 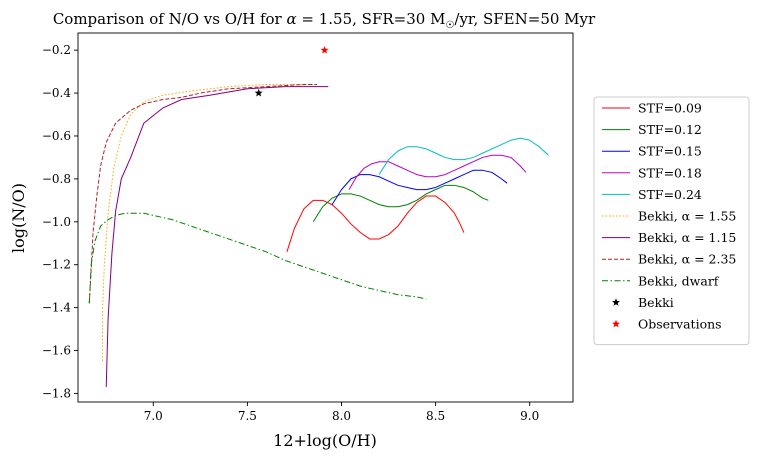 What do you see at coordinates (679, 280) in the screenshot?
I see `legend-label-9: Bekki, dwarf` at bounding box center [679, 280].